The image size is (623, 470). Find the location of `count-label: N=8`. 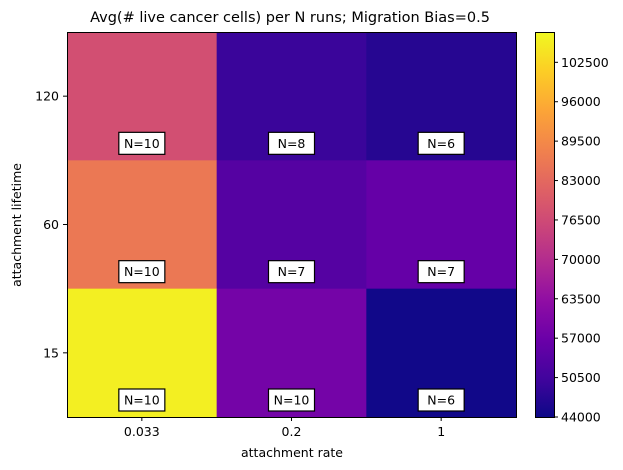

count-label: N=8 is located at coordinates (292, 143).